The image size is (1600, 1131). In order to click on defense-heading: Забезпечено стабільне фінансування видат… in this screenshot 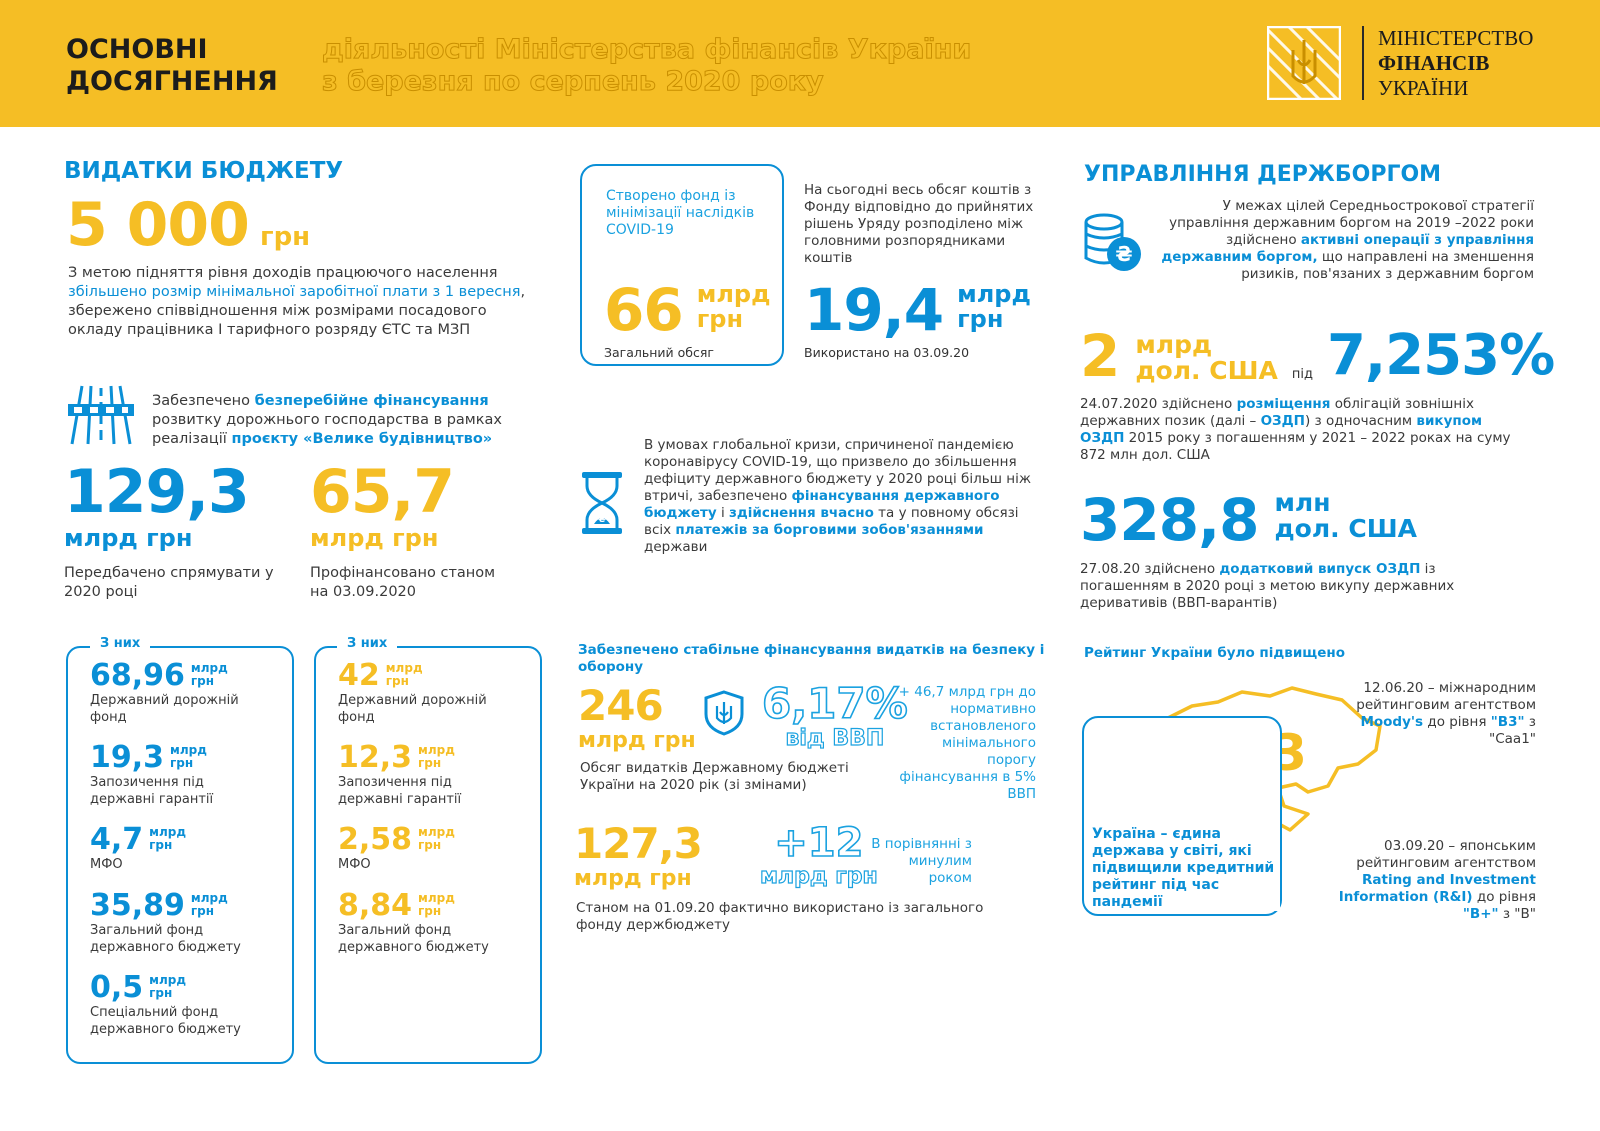, I will do `click(811, 658)`.